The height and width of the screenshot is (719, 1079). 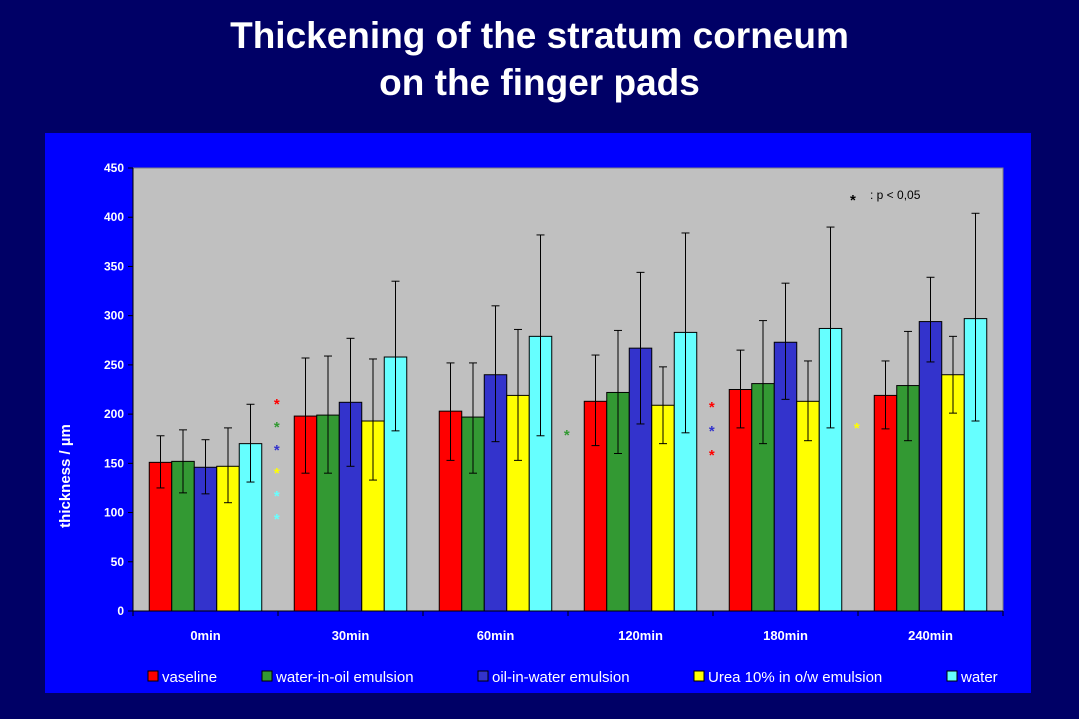 I want to click on y-tick-label: 250, so click(x=114, y=365).